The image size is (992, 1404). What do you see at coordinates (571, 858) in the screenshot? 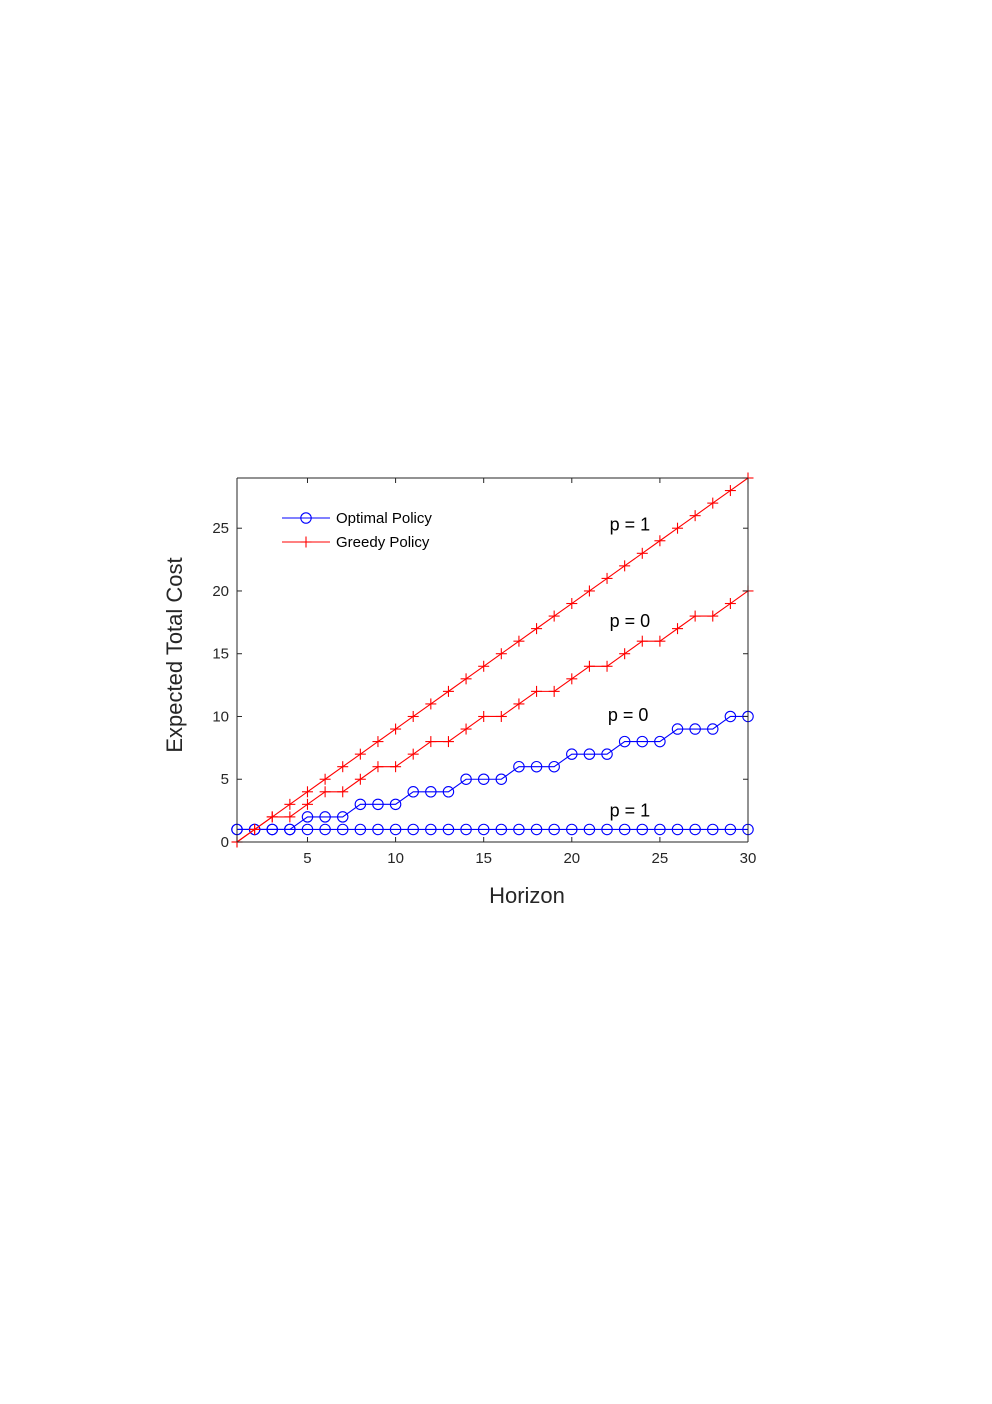
I see `x-tick-label: 20` at bounding box center [571, 858].